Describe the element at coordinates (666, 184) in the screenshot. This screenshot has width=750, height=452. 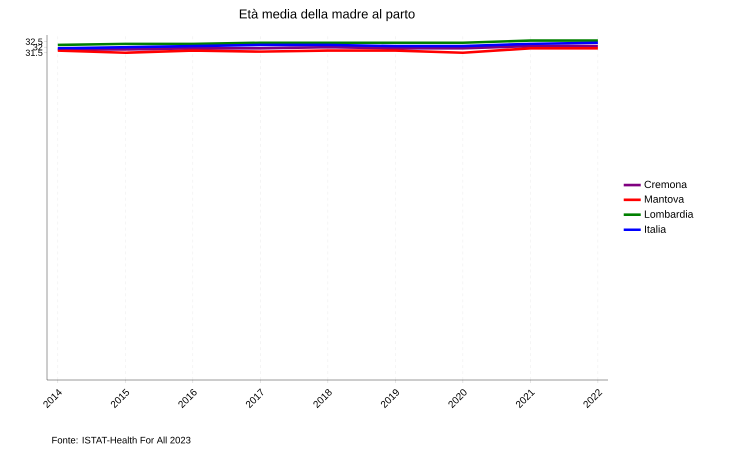
I see `legend-label: Cremona` at that location.